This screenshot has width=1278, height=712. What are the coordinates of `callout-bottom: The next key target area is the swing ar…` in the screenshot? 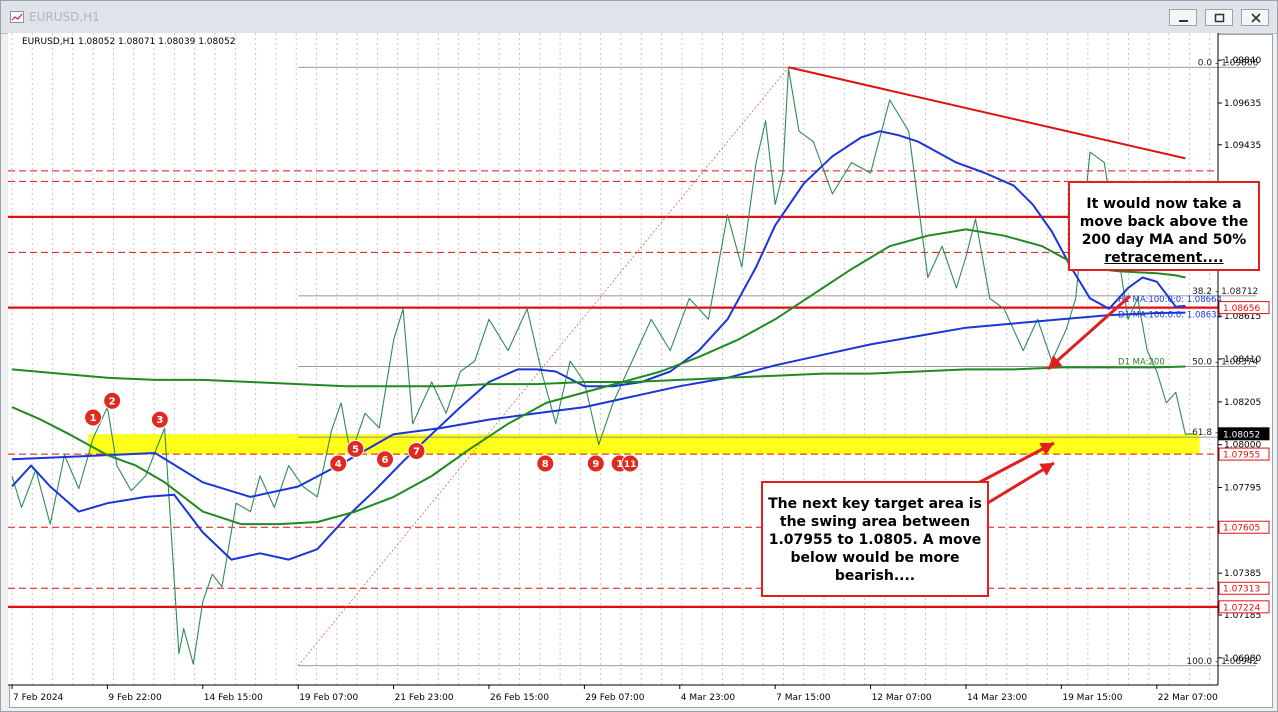 It's located at (875, 539).